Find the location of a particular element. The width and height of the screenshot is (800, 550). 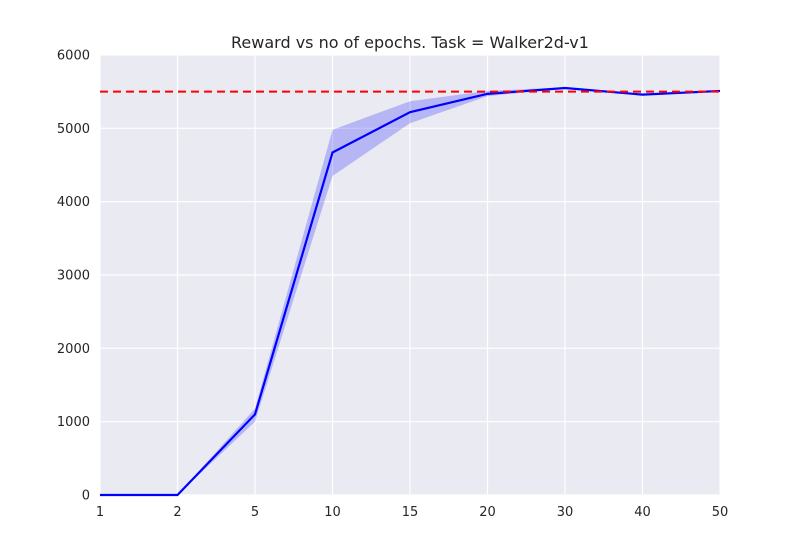

y-tick-label: 1000 is located at coordinates (73, 422).